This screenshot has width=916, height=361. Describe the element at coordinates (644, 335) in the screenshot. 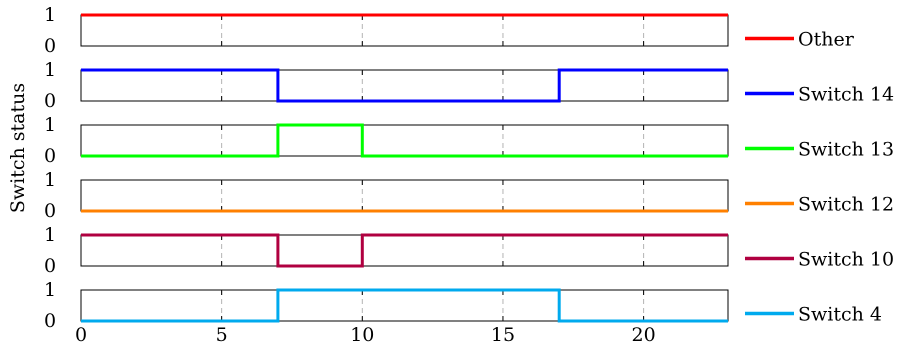

I see `x-tick-label: 20` at that location.